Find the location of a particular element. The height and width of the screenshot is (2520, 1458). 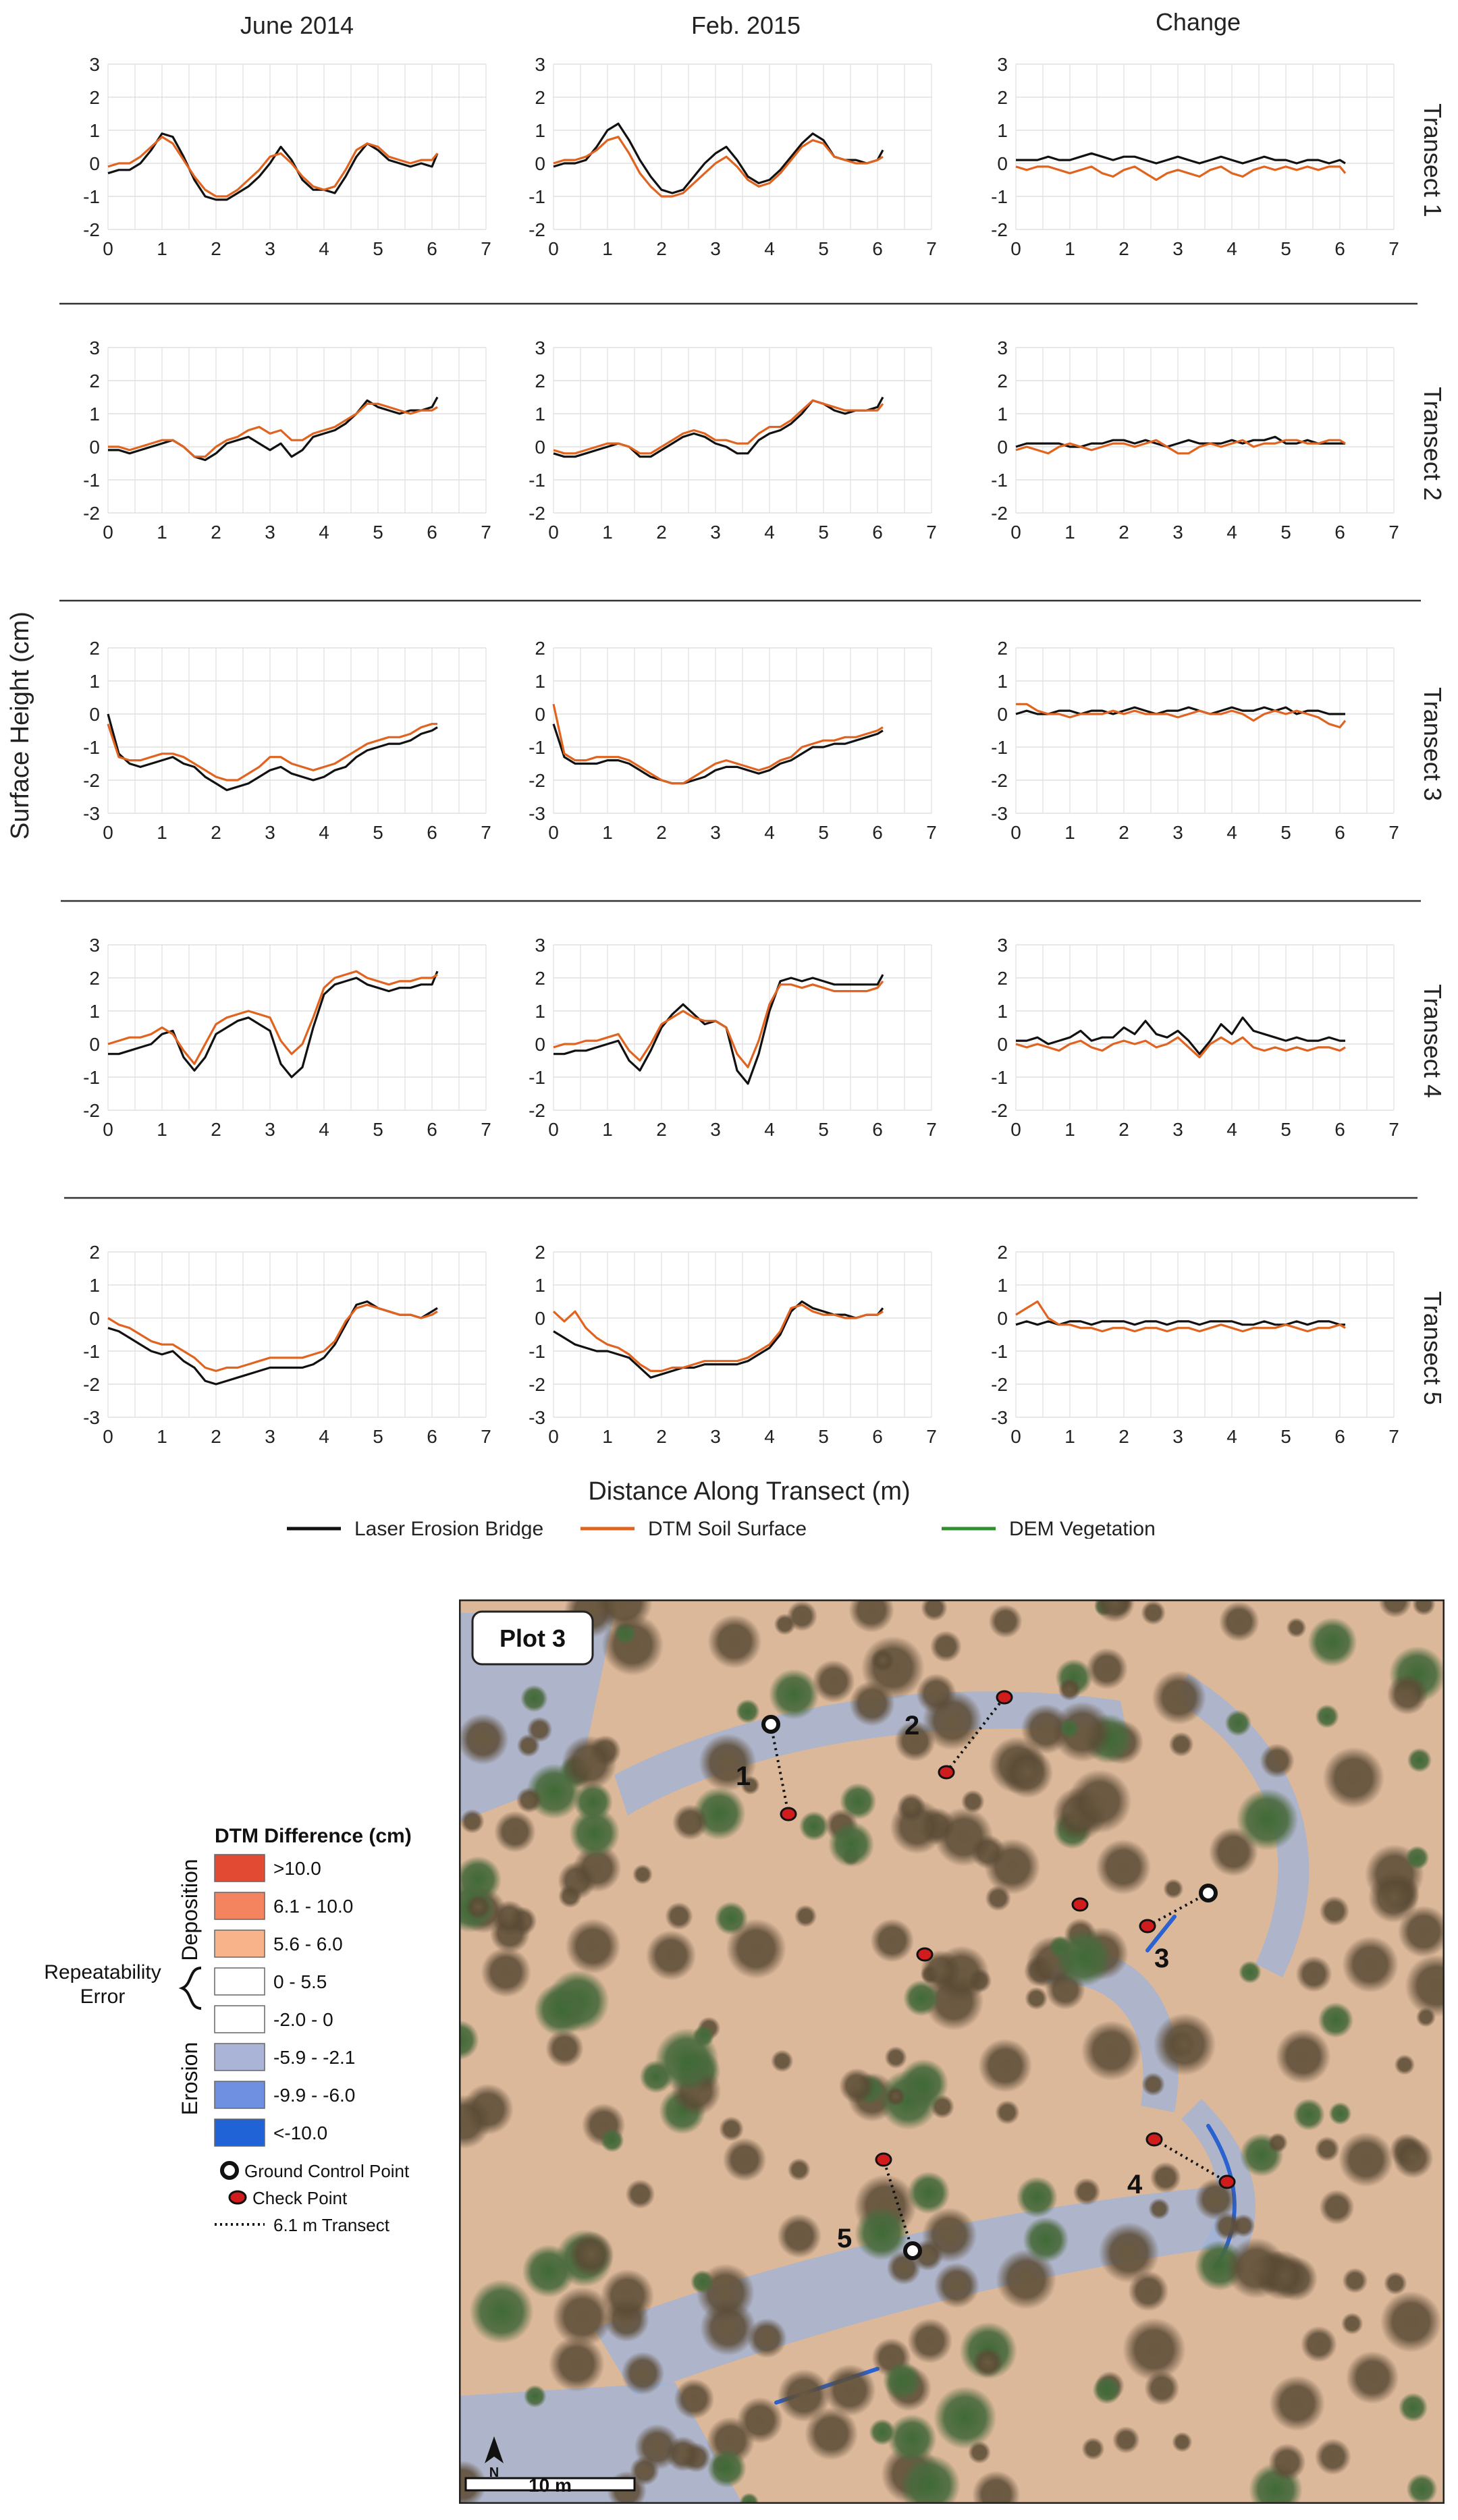

x-tick-label: 6 is located at coordinates (432, 1436).